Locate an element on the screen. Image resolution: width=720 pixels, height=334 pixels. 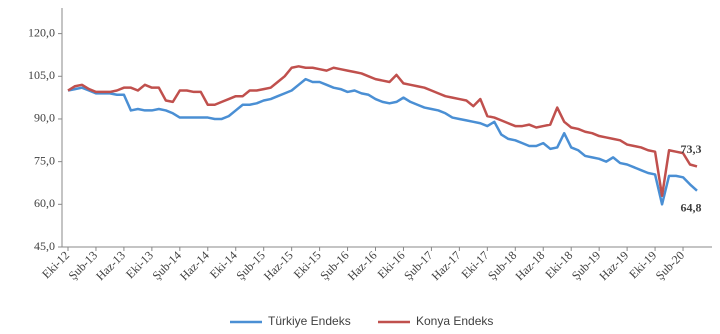
x-tick-label: Şub-19 is located at coordinates (586, 265).